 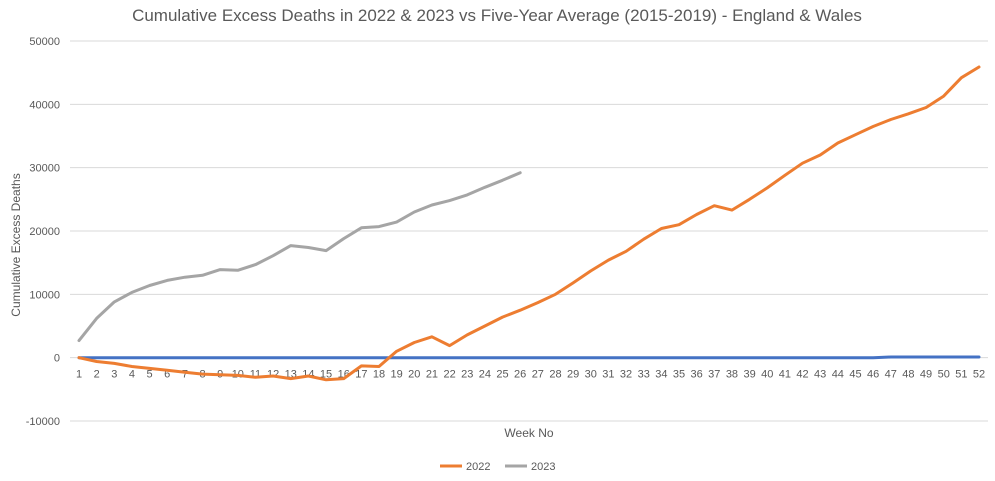 What do you see at coordinates (908, 375) in the screenshot?
I see `x-tick-label: 48` at bounding box center [908, 375].